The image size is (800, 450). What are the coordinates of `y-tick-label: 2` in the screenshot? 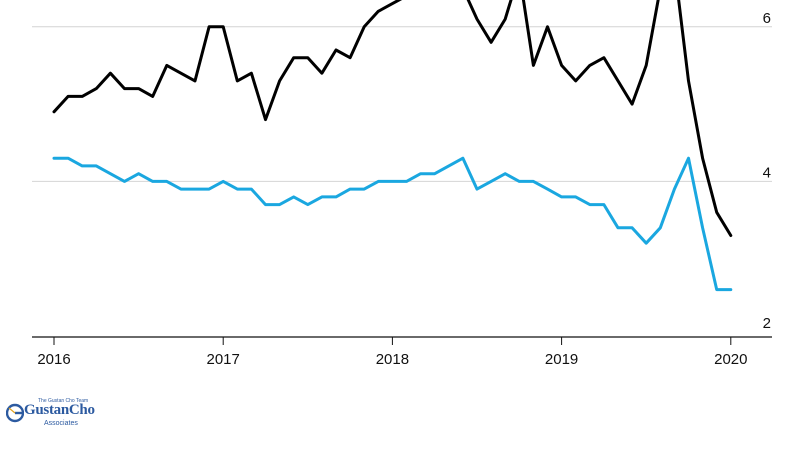 It's located at (767, 323).